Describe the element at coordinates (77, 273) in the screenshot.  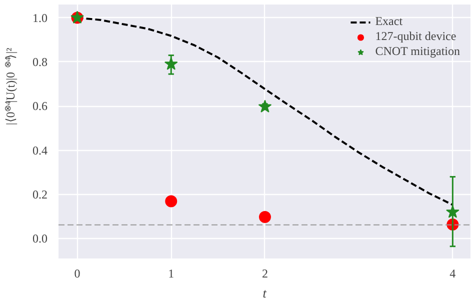
I see `x-tick-label: 0` at that location.